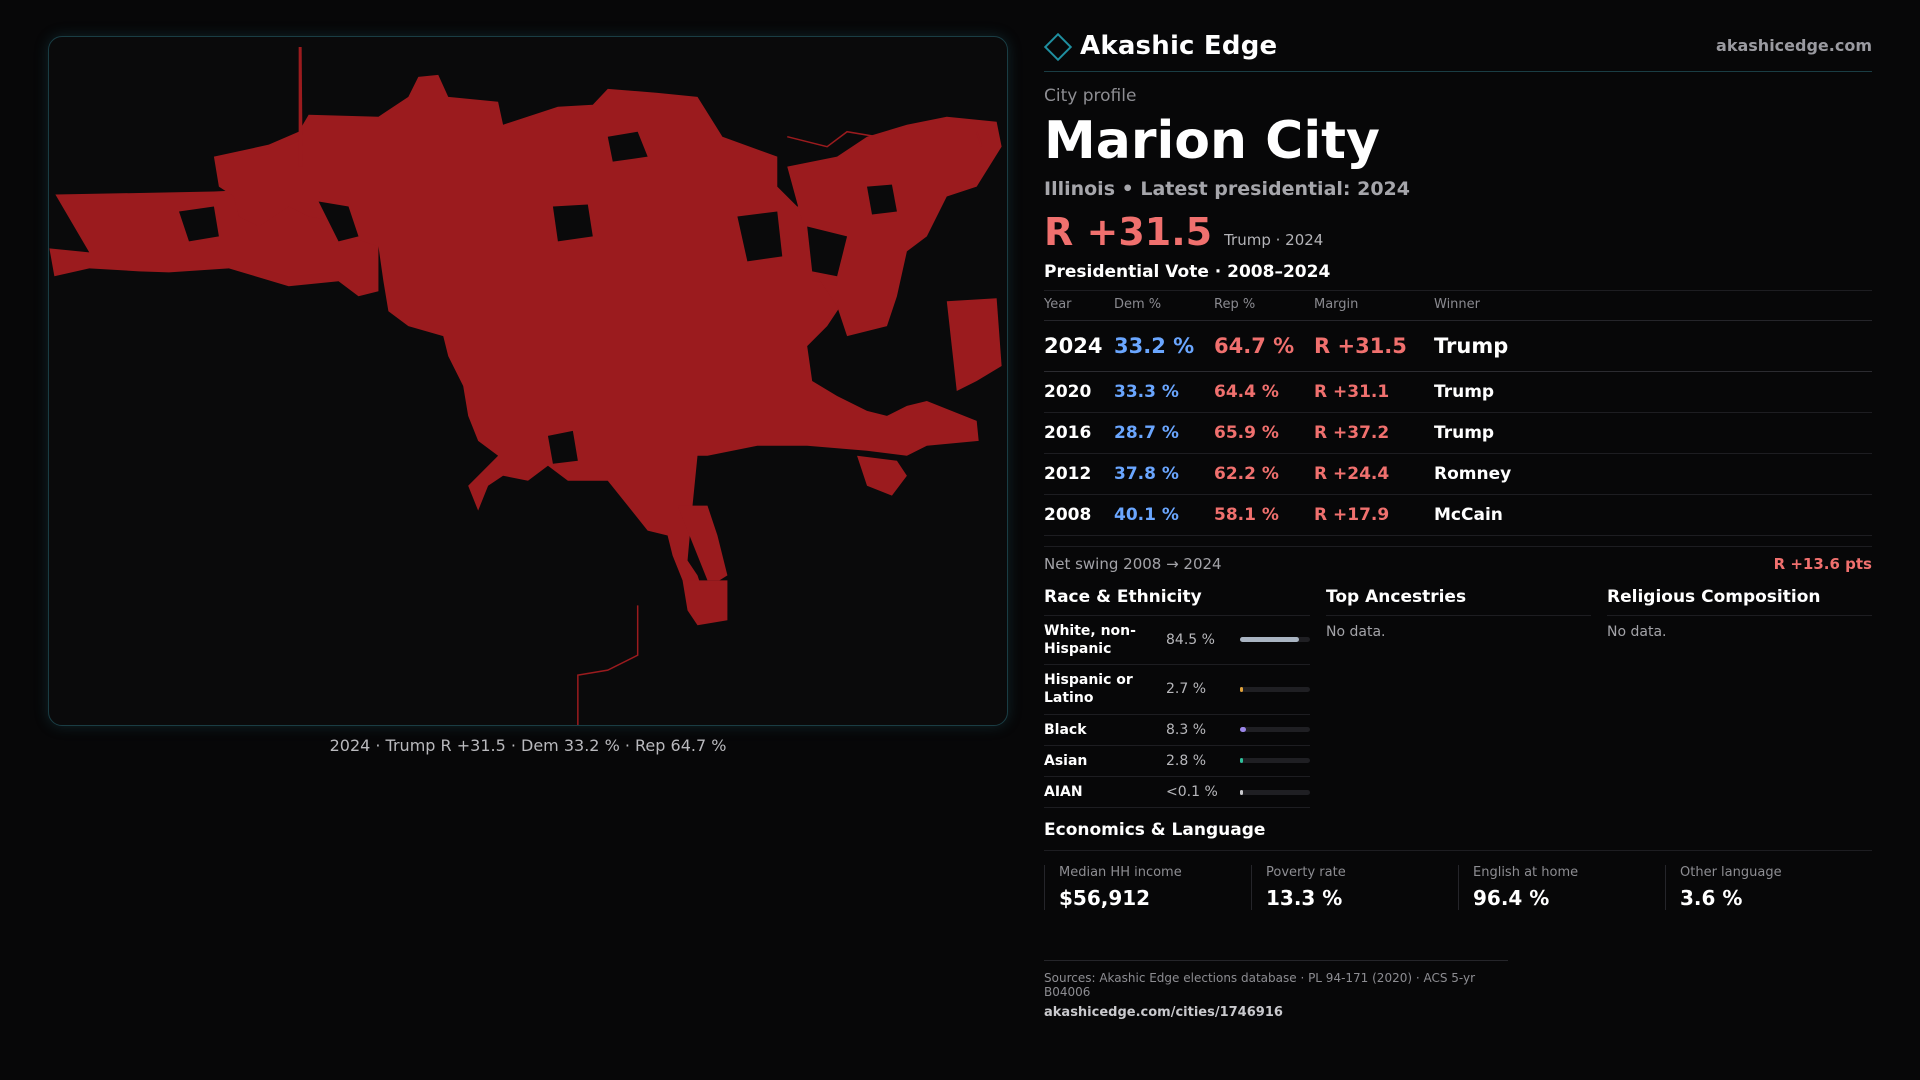  Describe the element at coordinates (1186, 729) in the screenshot. I see `race-percent: 8.3 %` at that location.